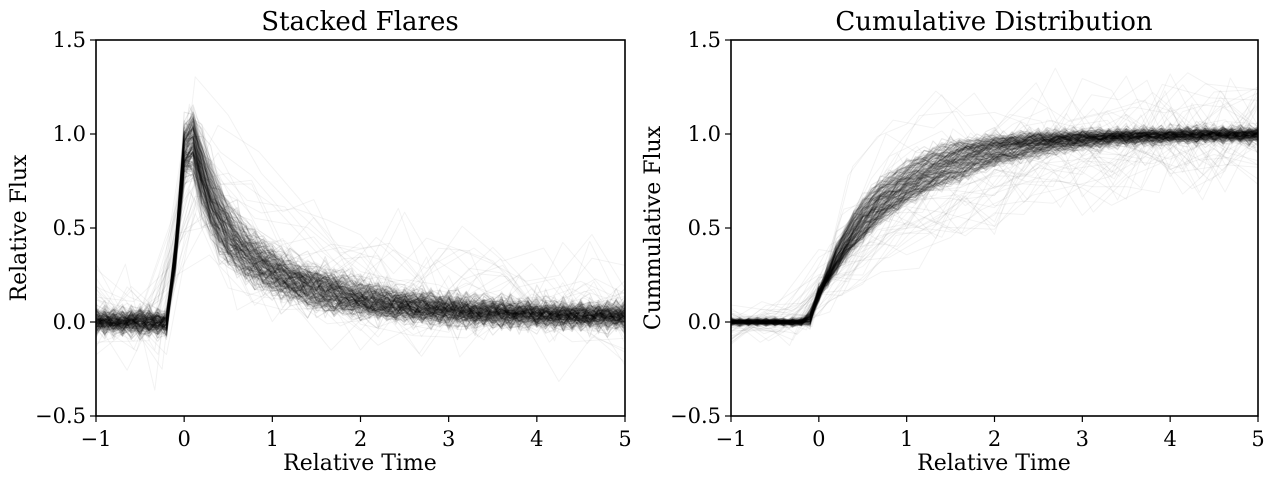  Describe the element at coordinates (69, 322) in the screenshot. I see `y-tick-label: 0.0` at that location.